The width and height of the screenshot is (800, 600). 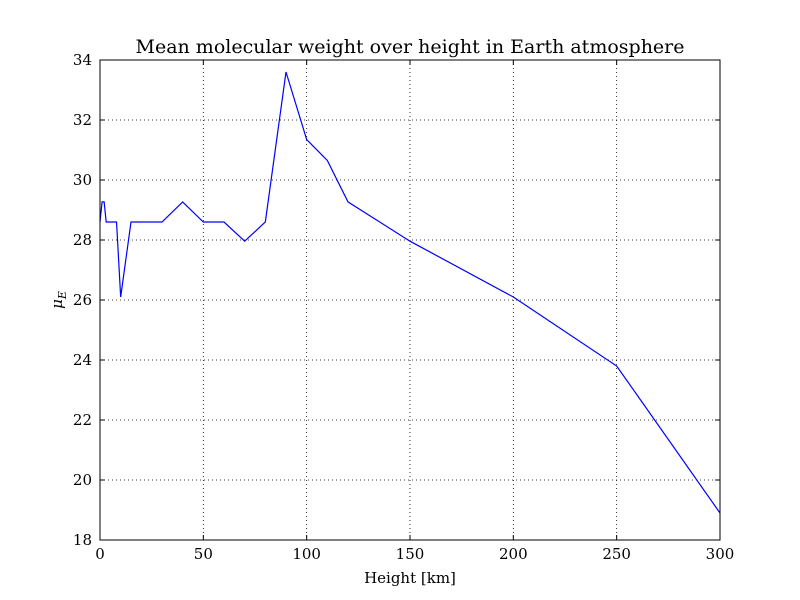 What do you see at coordinates (720, 554) in the screenshot?
I see `x-tick-label: 300` at bounding box center [720, 554].